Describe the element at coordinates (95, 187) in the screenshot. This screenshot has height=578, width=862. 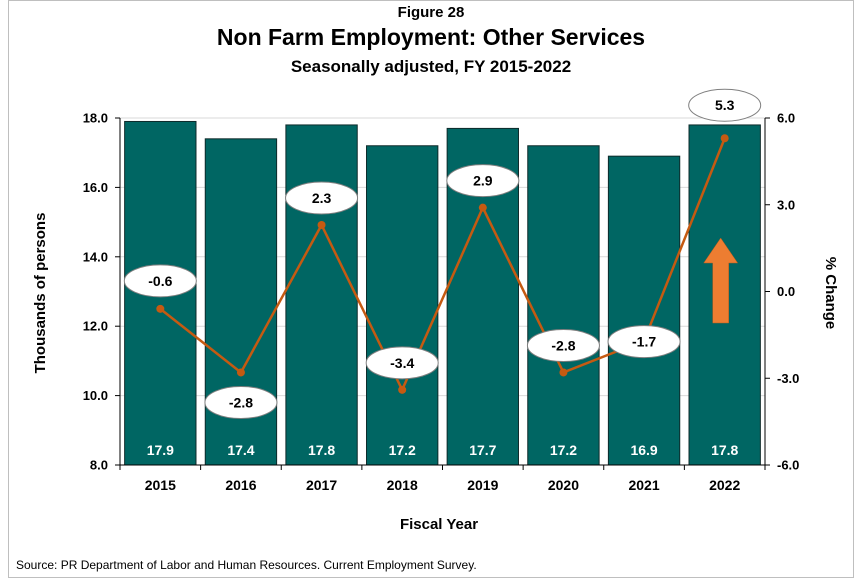
I see `y-tick-label: 16.0` at that location.